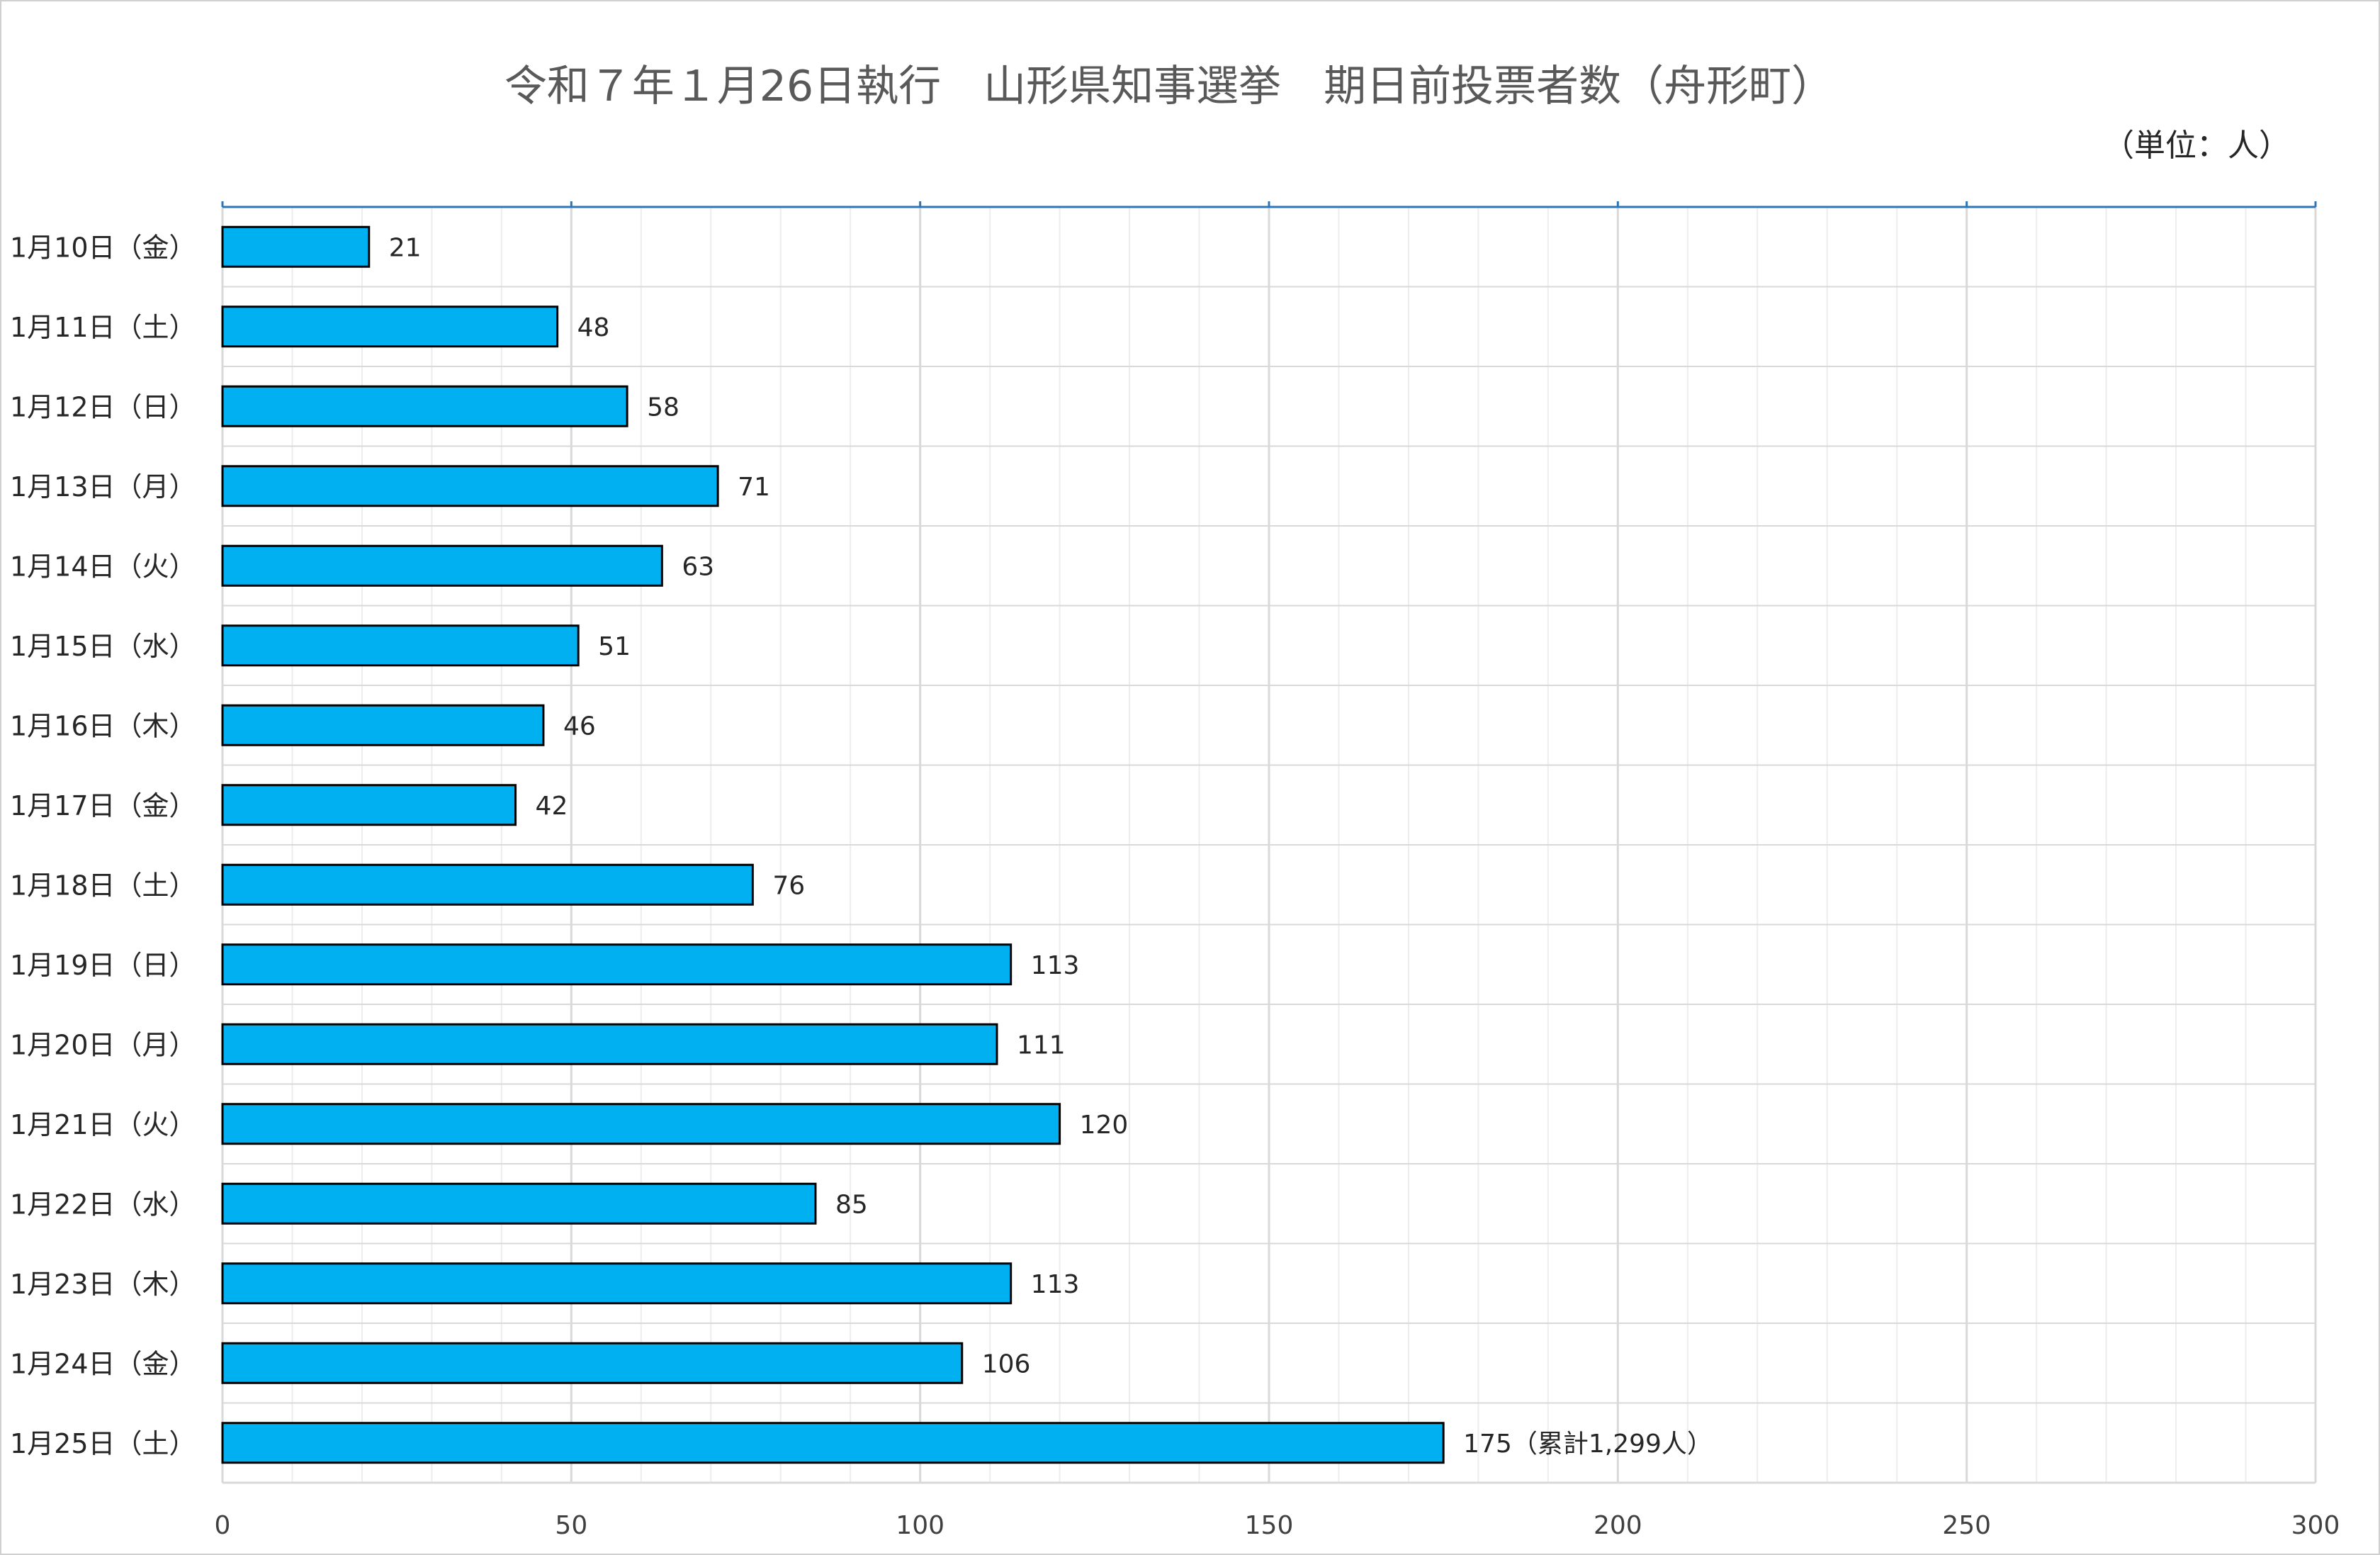  What do you see at coordinates (1618, 1525) in the screenshot?
I see `x-tick-label: 200` at bounding box center [1618, 1525].